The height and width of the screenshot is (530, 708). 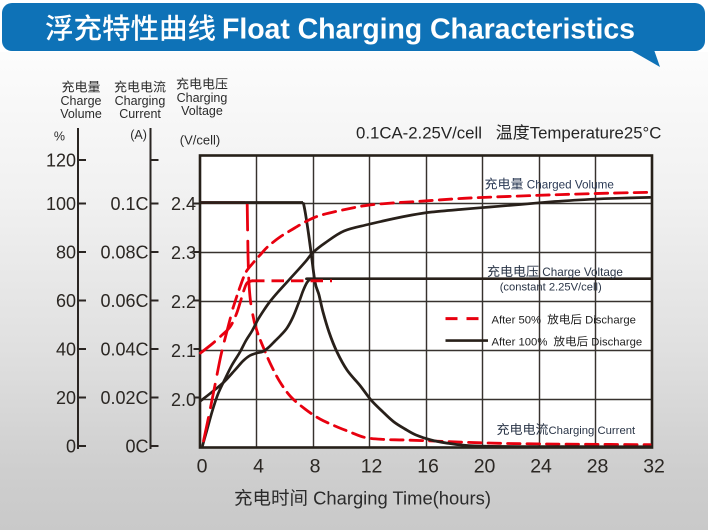 What do you see at coordinates (402, 498) in the screenshot?
I see `svg-text: Charging Time(hours)` at bounding box center [402, 498].